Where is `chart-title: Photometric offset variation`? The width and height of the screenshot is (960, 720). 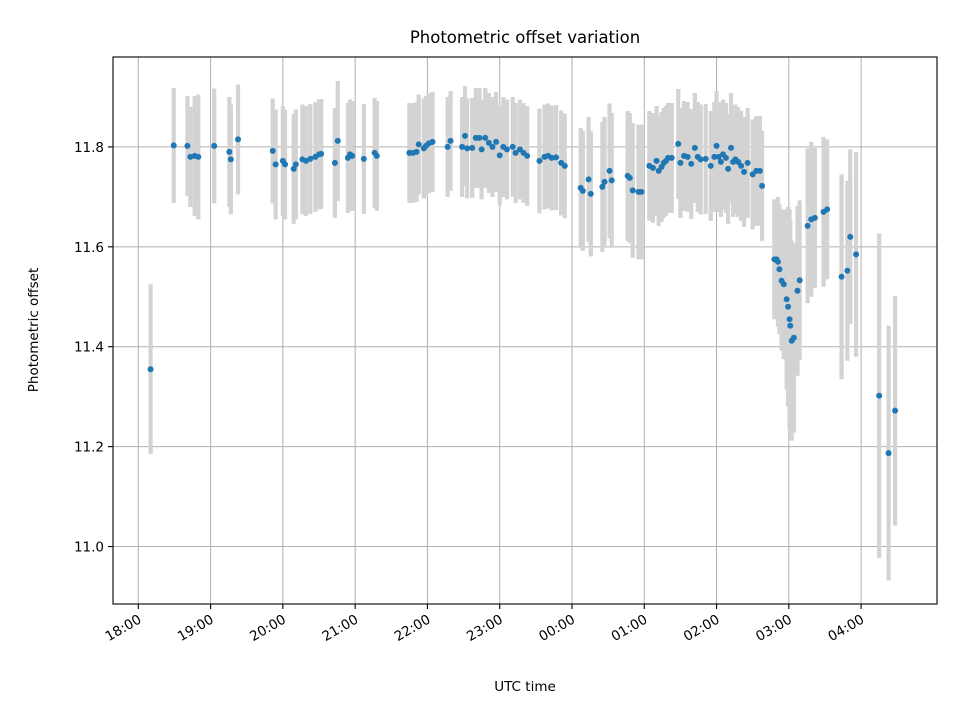
chart-title: Photometric offset variation is located at coordinates (525, 37).